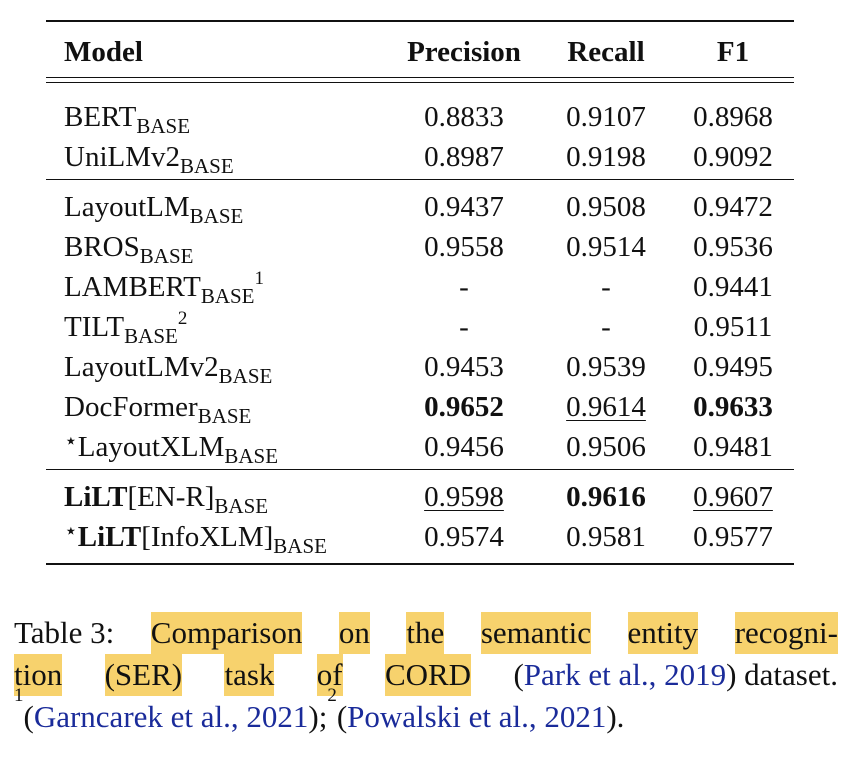 This screenshot has height=758, width=852. Describe the element at coordinates (226, 633) in the screenshot. I see `caption-highlight-word: Comparison` at that location.